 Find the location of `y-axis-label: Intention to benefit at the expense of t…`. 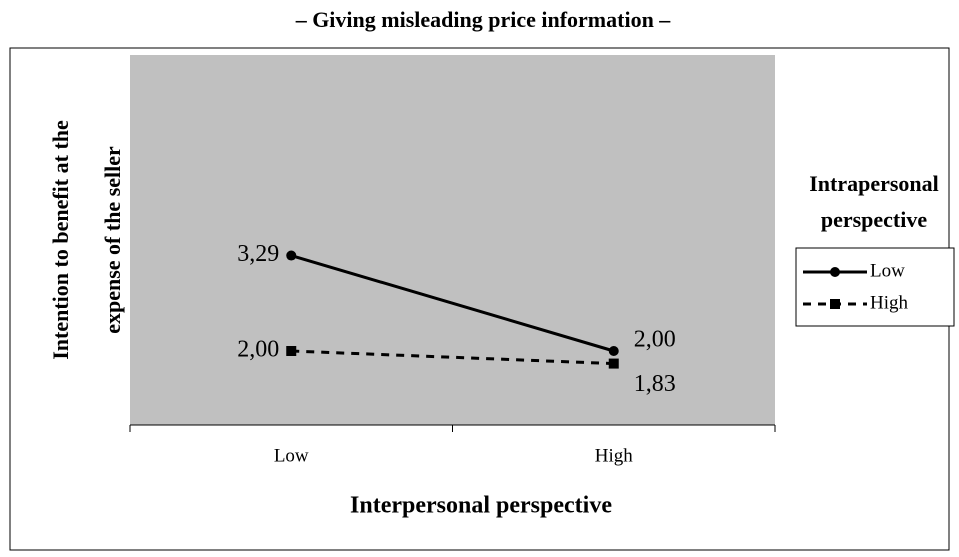

y-axis-label: Intention to benefit at the expense of t… is located at coordinates (86, 240).